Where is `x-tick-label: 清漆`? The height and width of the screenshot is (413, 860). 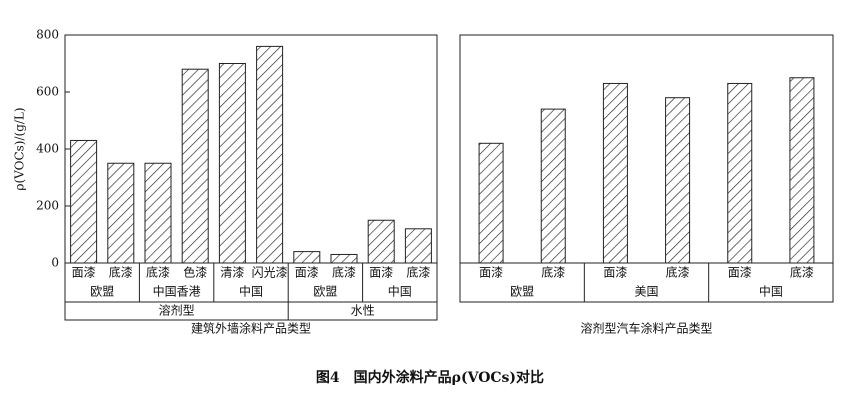
x-tick-label: 清漆 is located at coordinates (232, 273).